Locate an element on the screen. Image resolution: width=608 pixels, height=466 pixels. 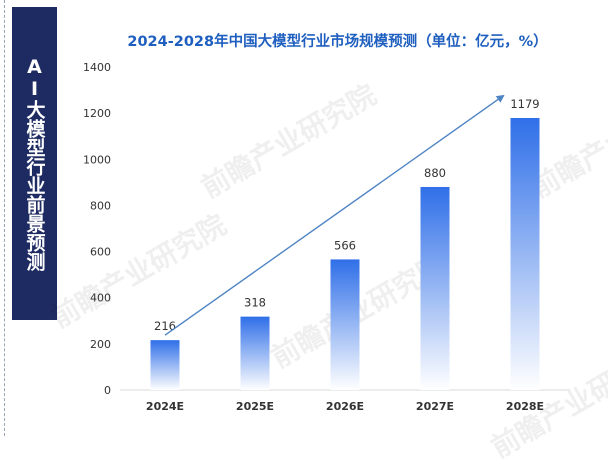
y-tick-label: 1200 is located at coordinates (97, 113).